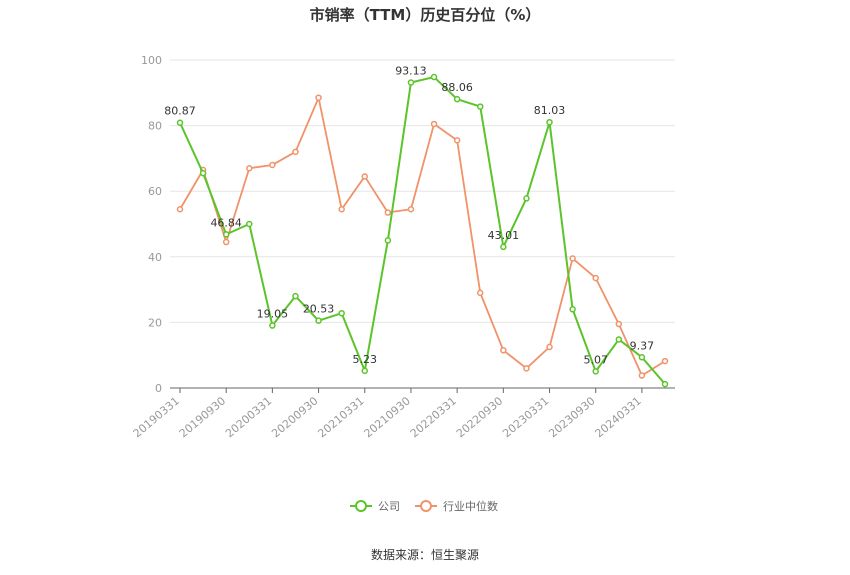  I want to click on x-tick-label: 20240331, so click(618, 417).